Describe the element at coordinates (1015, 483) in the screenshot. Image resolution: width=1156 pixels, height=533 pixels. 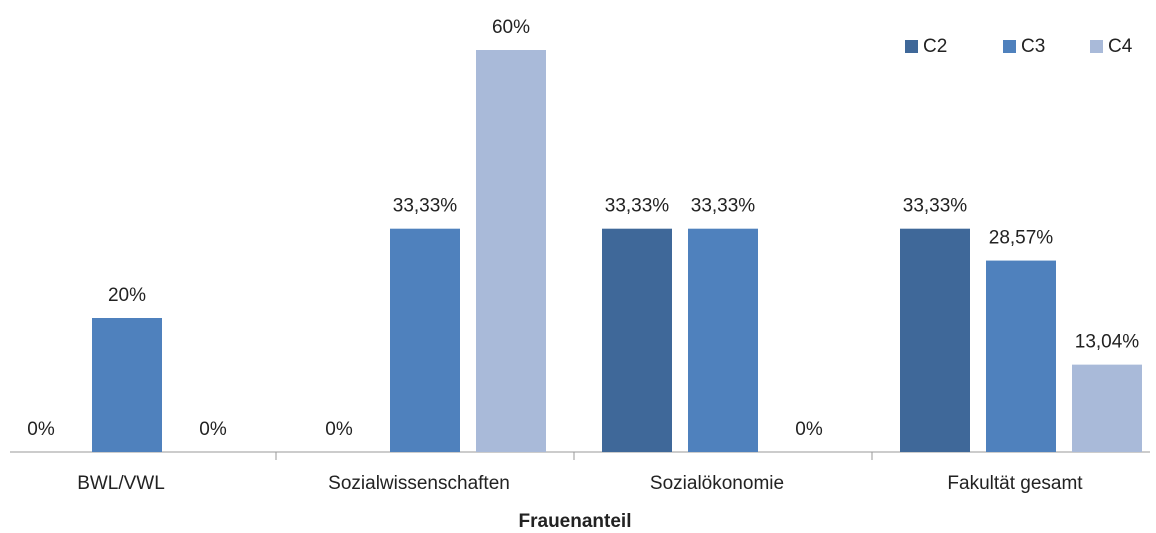
I see `x-tick-label: Fakultät gesamt` at that location.